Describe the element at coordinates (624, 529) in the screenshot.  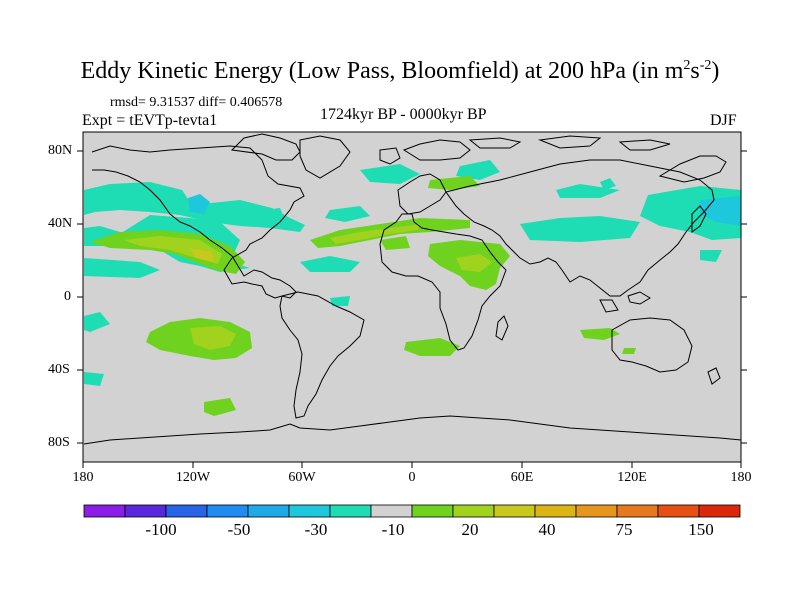
I see `colorbar-label: 75` at that location.